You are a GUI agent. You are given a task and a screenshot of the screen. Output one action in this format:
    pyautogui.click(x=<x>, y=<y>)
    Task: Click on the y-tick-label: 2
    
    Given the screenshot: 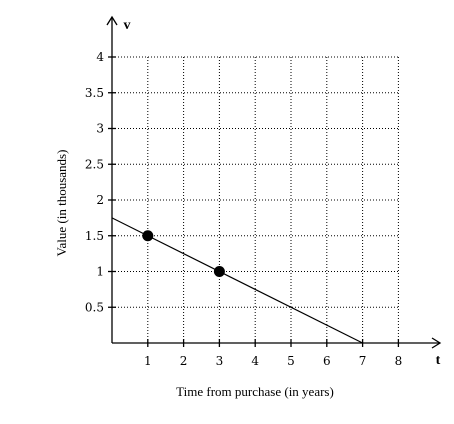 What is the action you would take?
    pyautogui.click(x=100, y=200)
    